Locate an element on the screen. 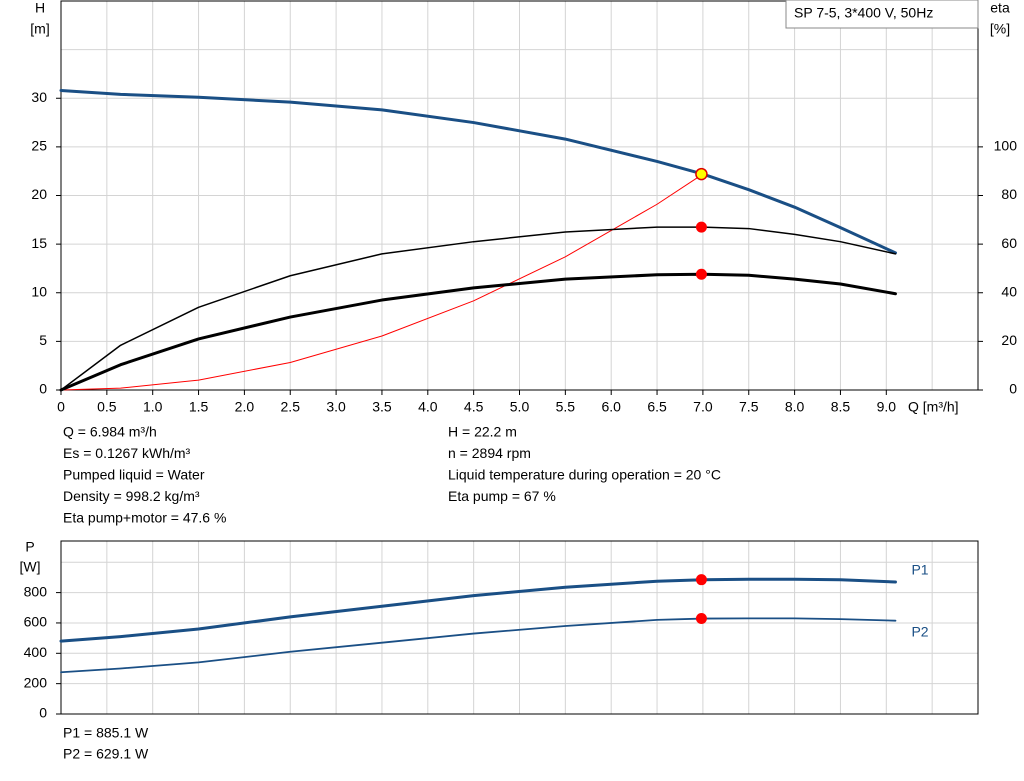 This screenshot has height=781, width=1024. title-box is located at coordinates (882, 14).